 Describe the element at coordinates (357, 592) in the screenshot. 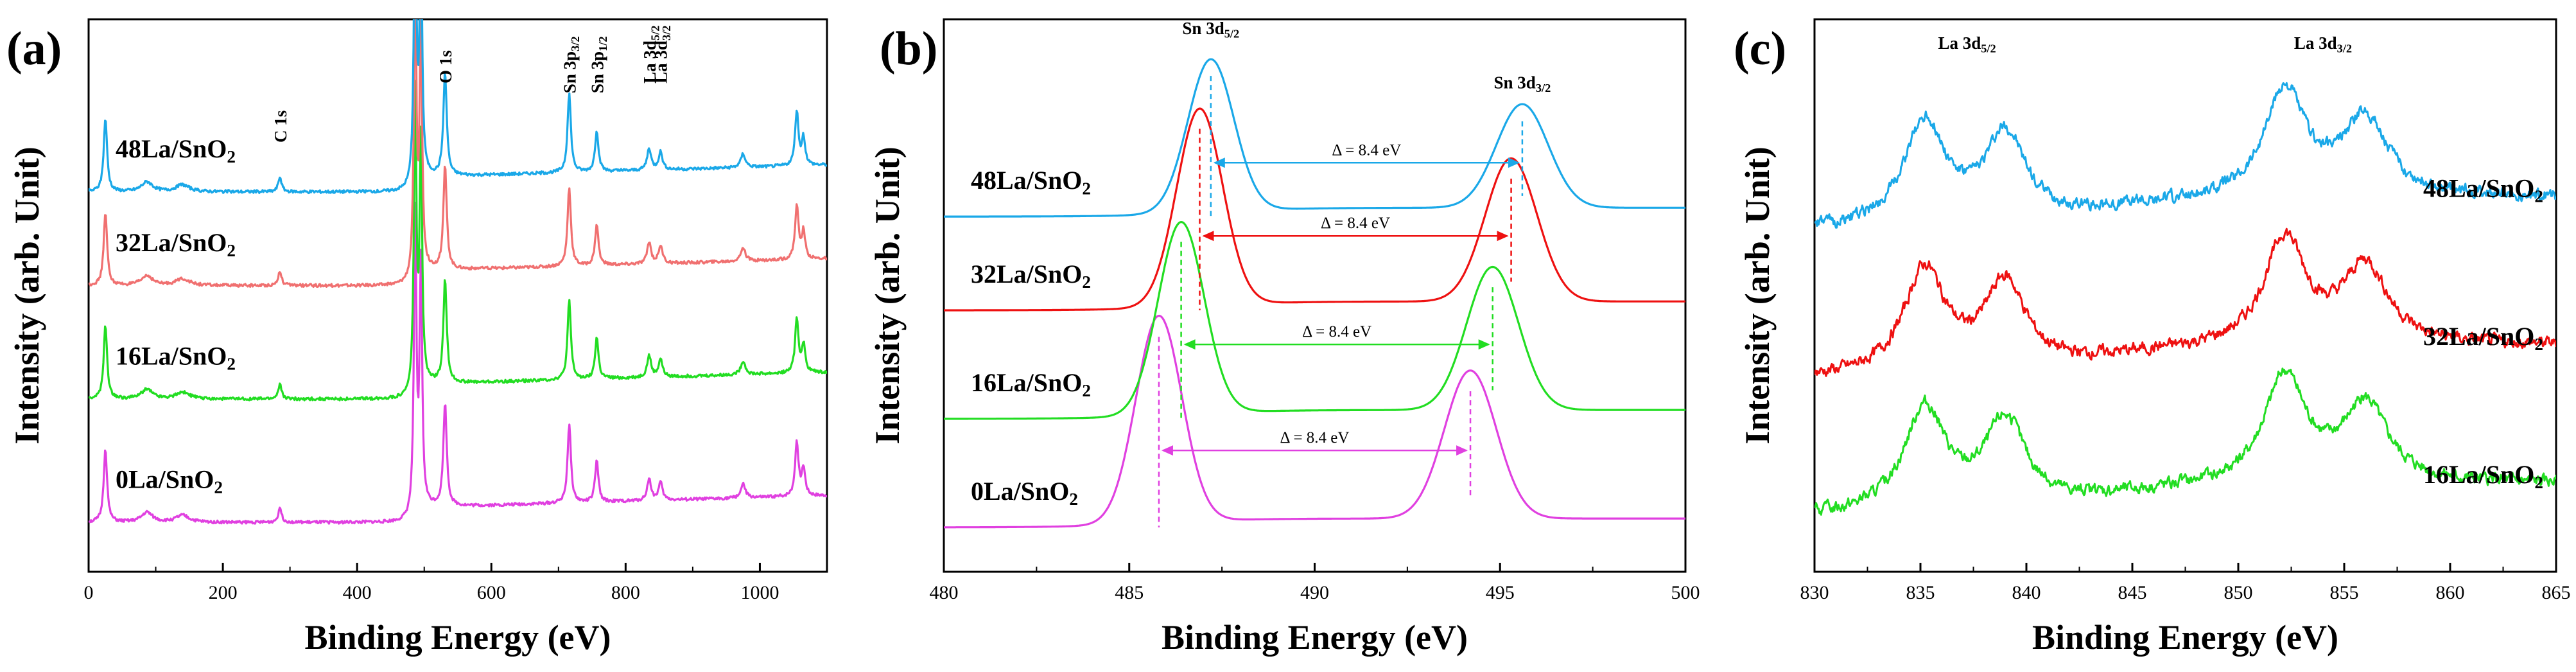

I see `x-tick-label: 400` at that location.